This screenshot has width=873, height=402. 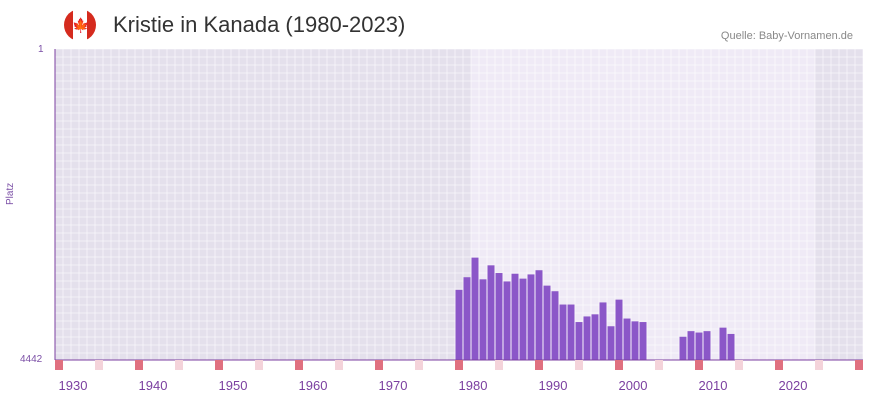 I want to click on x-tick-1960: 1960, so click(x=313, y=385).